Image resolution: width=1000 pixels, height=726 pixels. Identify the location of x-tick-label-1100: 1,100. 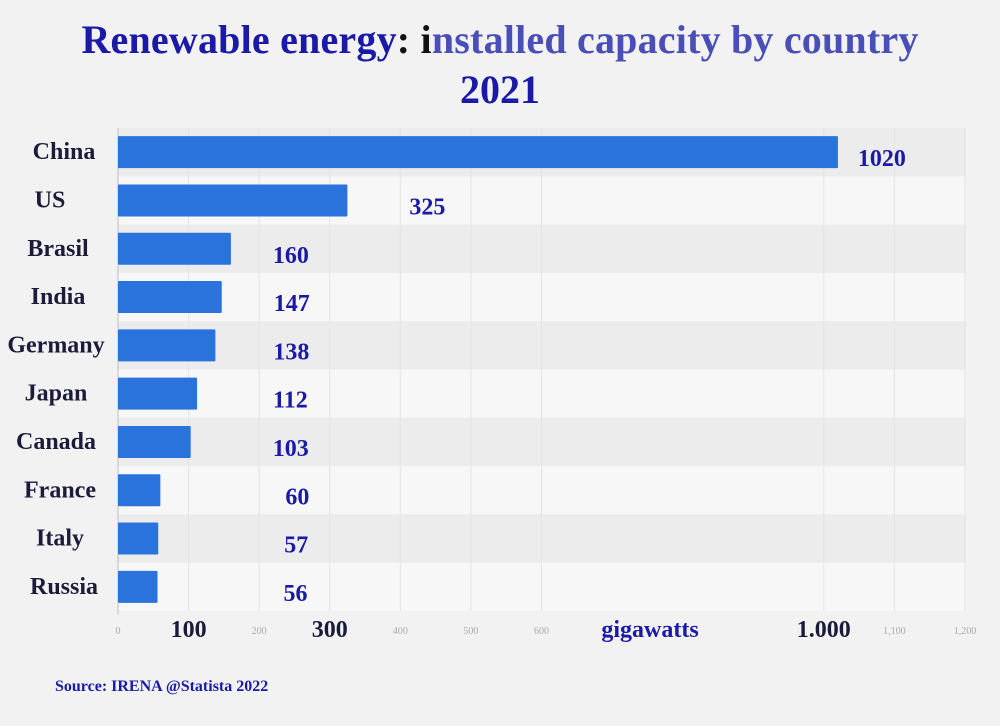
(894, 631).